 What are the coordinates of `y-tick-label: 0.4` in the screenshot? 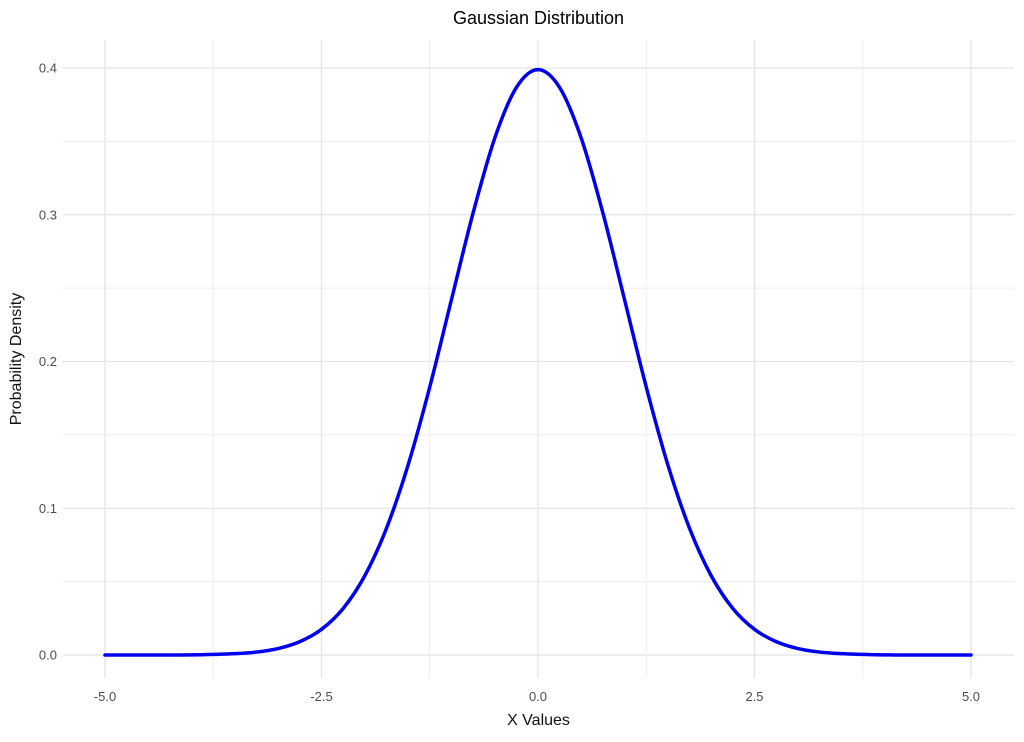 It's located at (48, 68).